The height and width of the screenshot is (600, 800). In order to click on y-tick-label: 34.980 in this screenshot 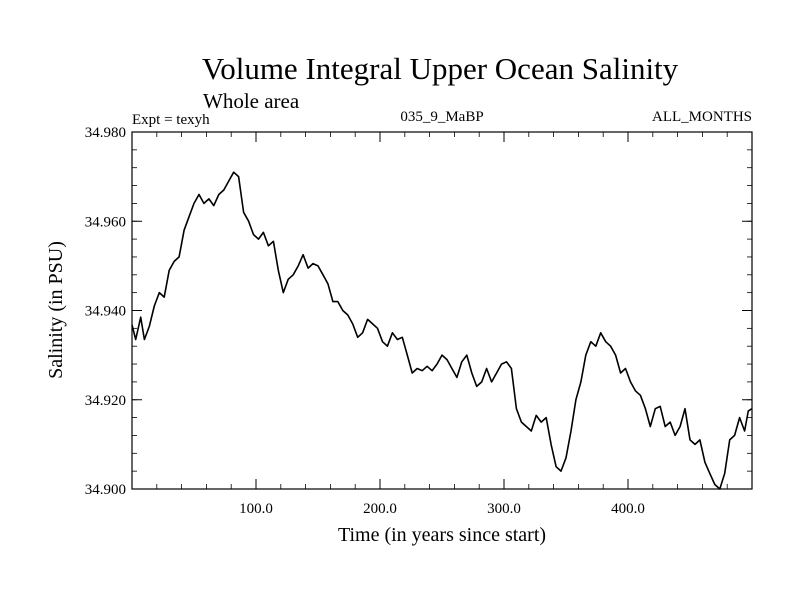, I will do `click(105, 133)`.